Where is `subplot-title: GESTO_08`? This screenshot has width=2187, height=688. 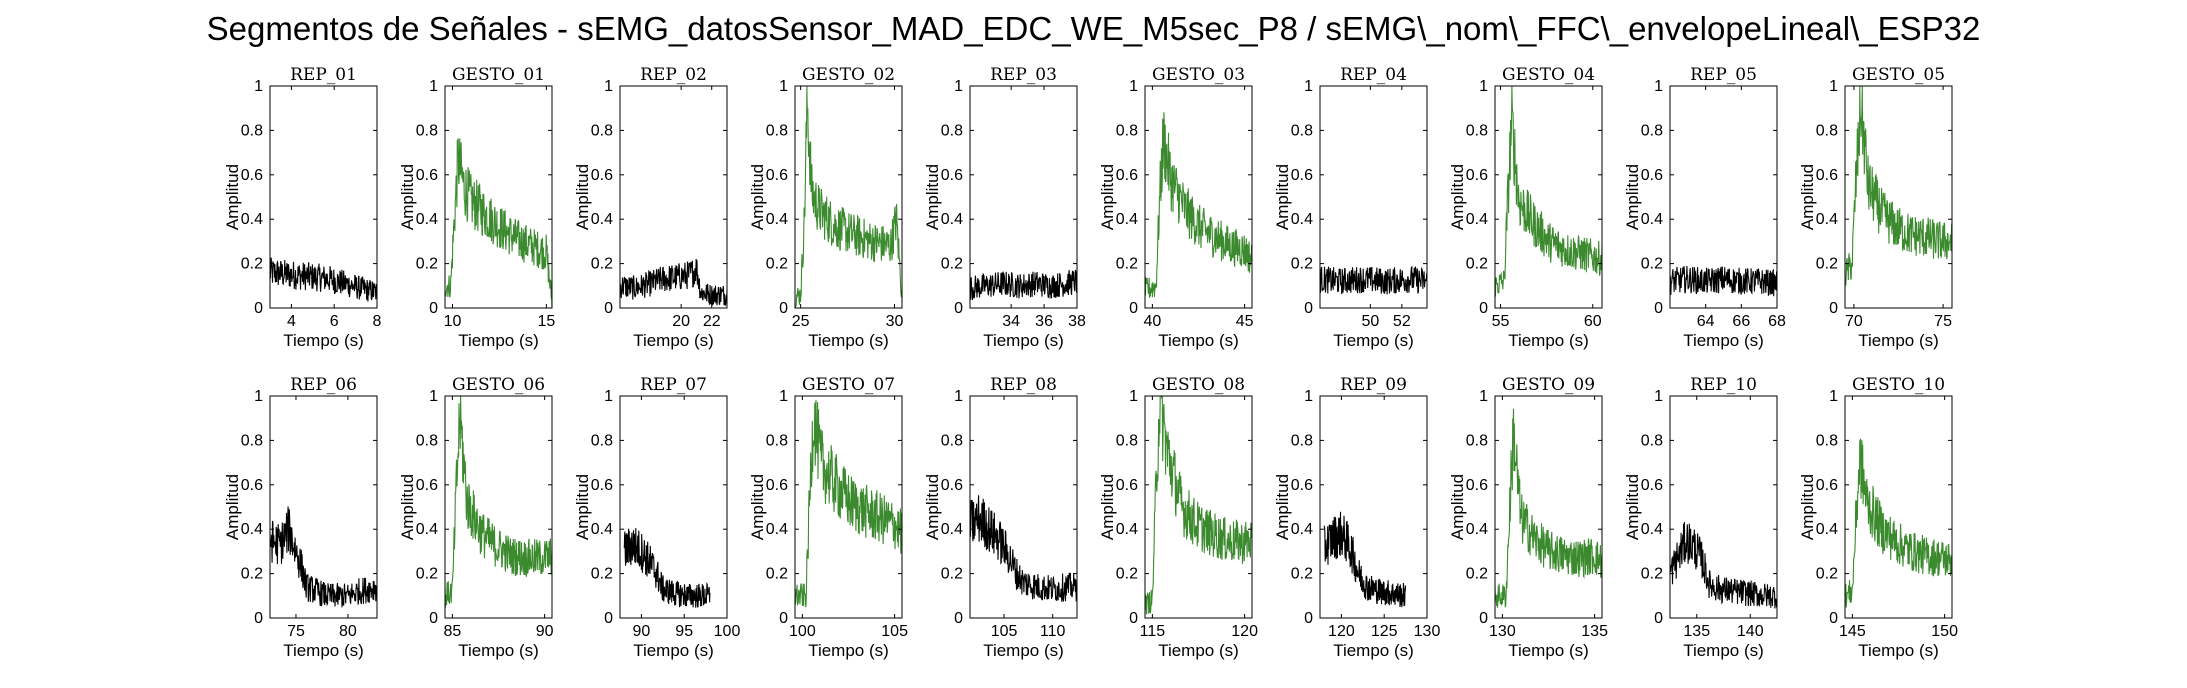
subplot-title: GESTO_08 is located at coordinates (1198, 385).